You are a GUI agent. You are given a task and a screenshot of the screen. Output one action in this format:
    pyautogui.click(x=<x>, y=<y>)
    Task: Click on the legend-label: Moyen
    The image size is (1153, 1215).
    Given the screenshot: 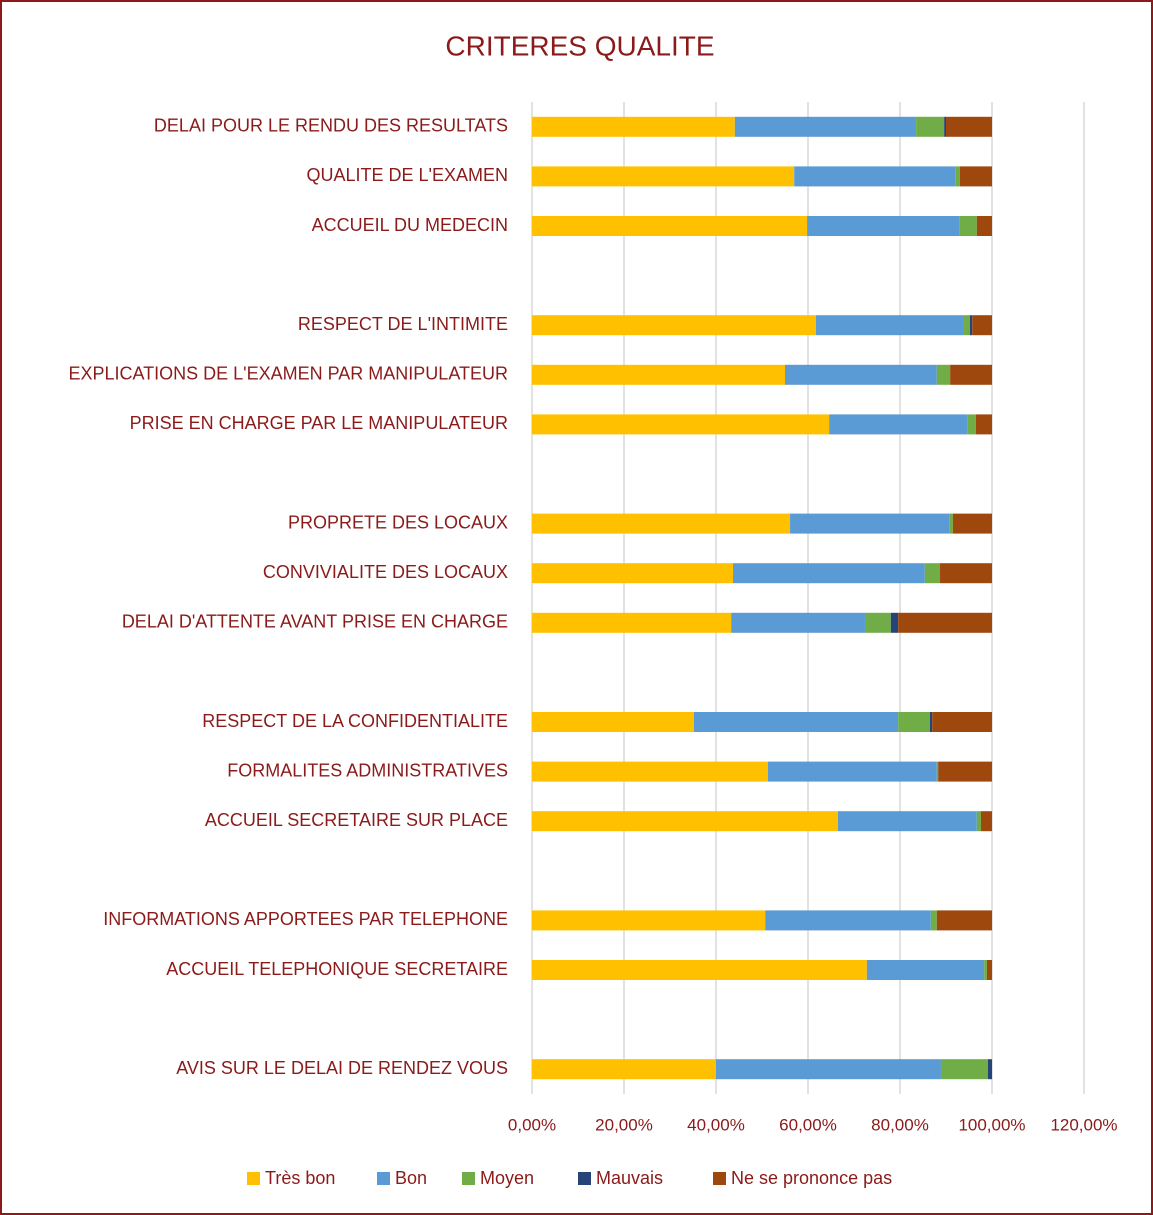 What is the action you would take?
    pyautogui.click(x=507, y=1178)
    